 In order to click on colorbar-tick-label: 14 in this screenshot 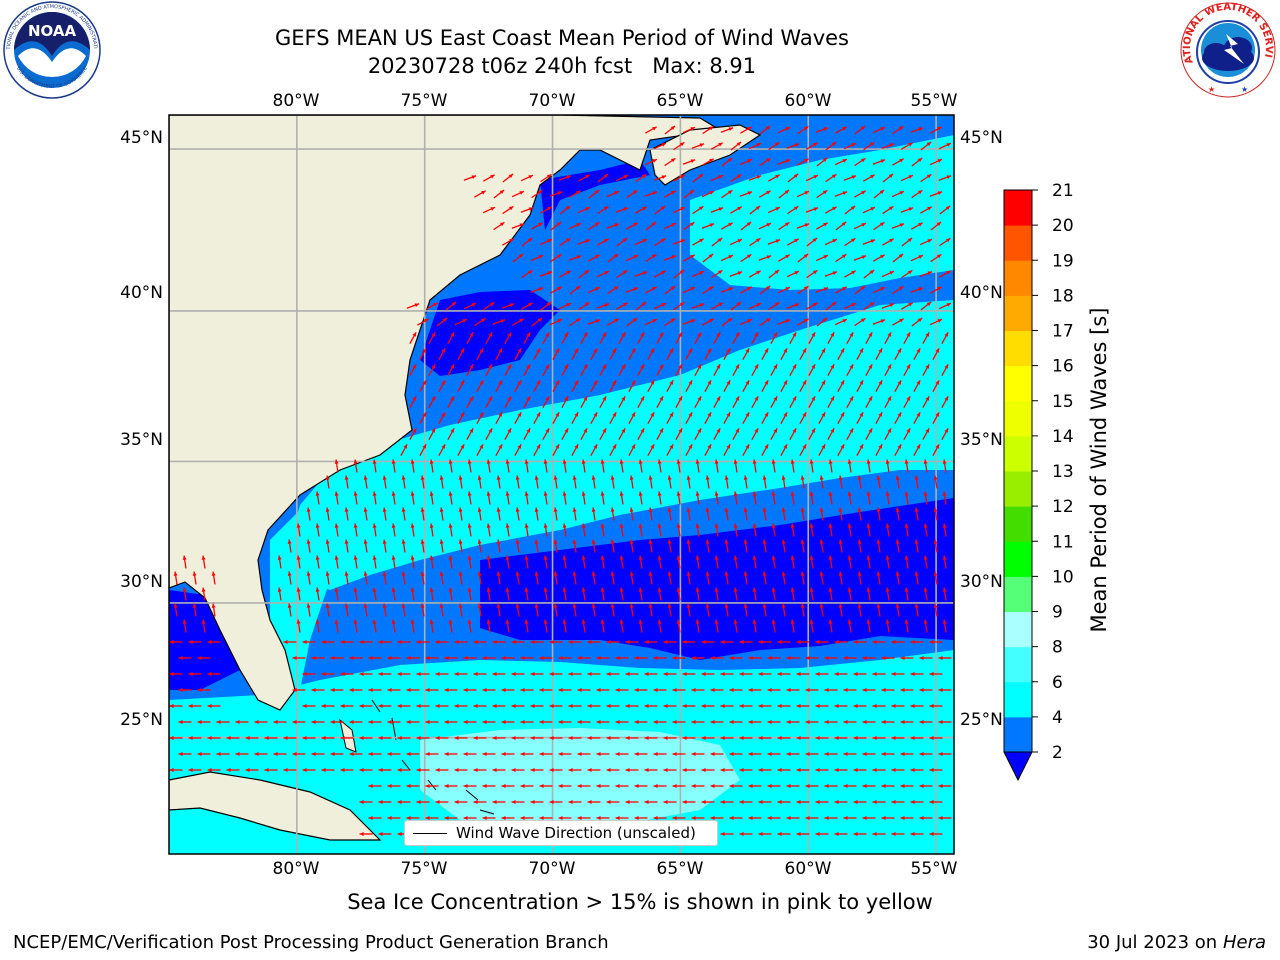, I will do `click(1063, 437)`.